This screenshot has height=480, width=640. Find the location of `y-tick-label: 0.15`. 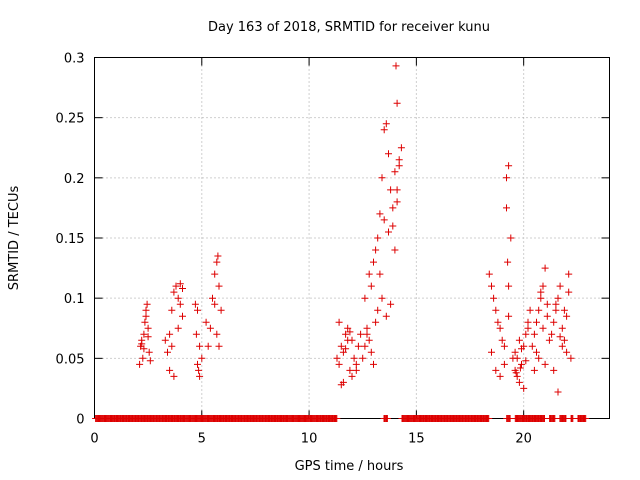

y-tick-label: 0.15 is located at coordinates (70, 239).